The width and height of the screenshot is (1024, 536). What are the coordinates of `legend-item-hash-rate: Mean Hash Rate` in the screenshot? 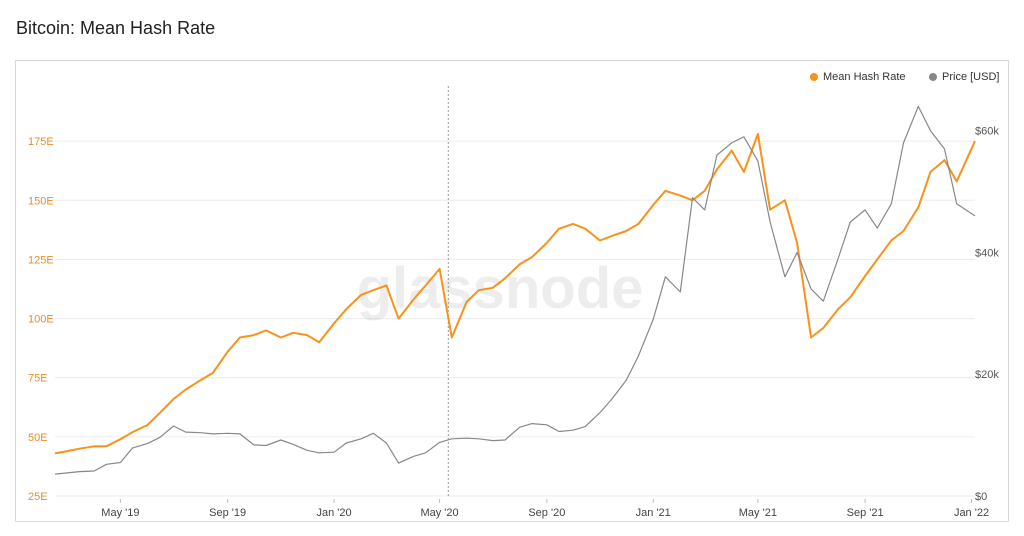 It's located at (858, 77).